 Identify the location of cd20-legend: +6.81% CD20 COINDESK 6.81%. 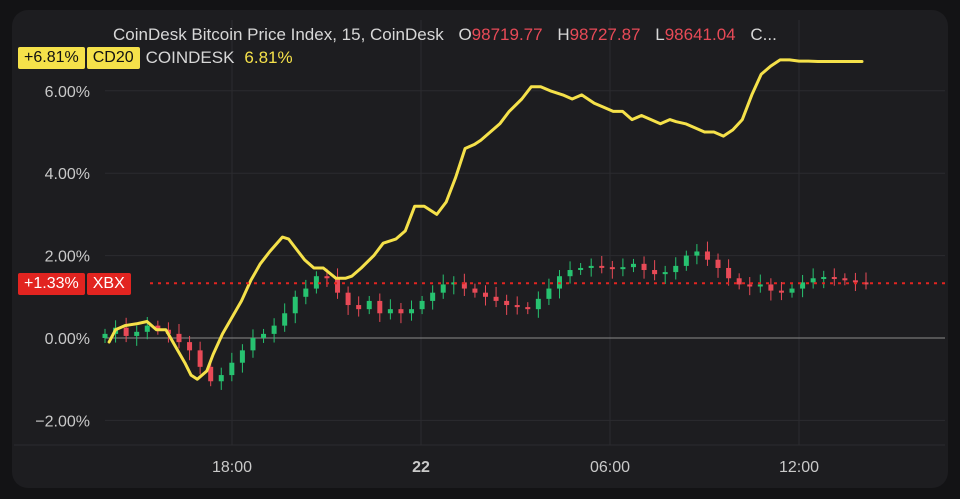
(155, 59).